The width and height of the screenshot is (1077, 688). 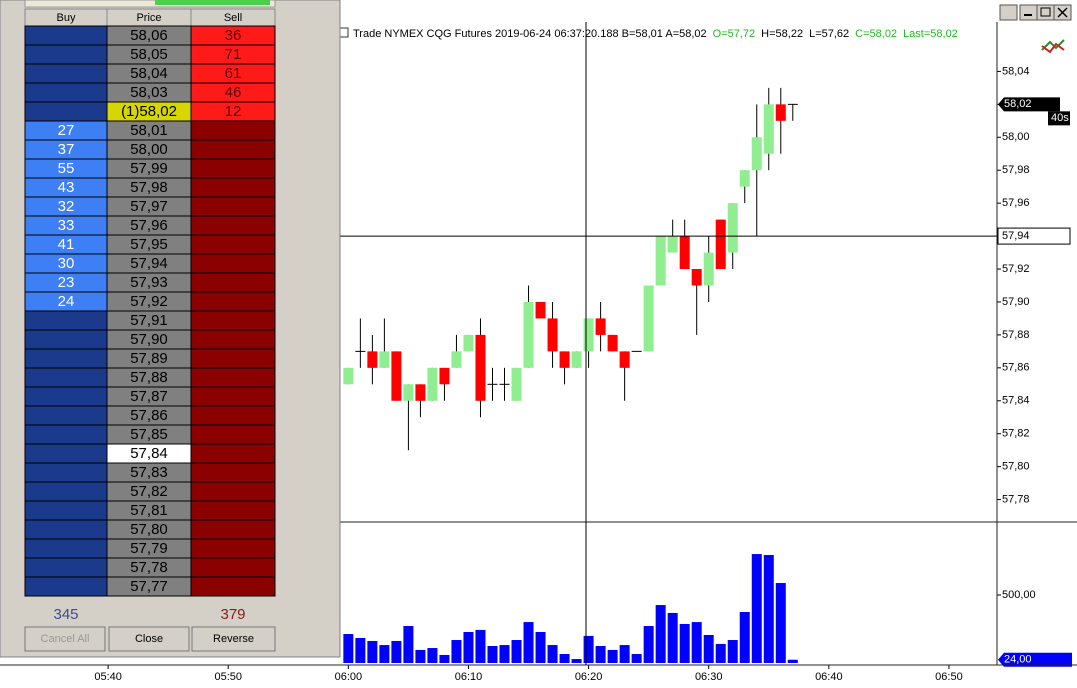 I want to click on price-label: 58,03, so click(x=149, y=92).